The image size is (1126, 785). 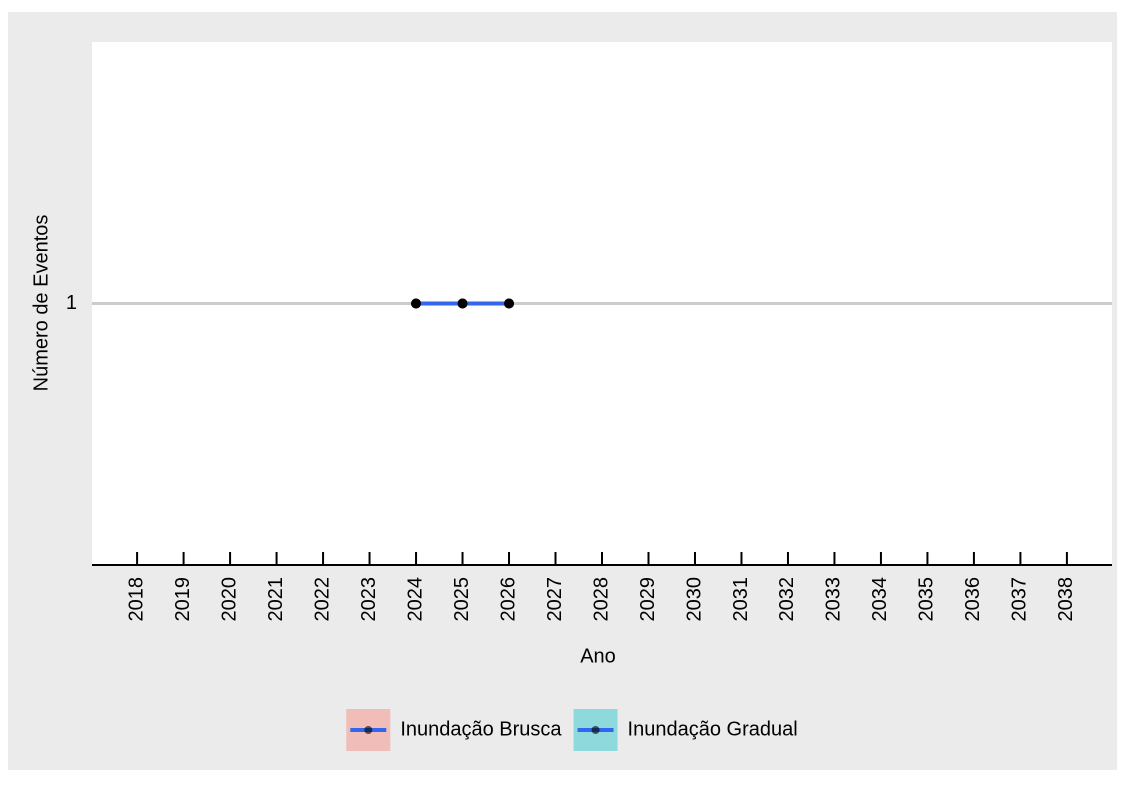 What do you see at coordinates (481, 729) in the screenshot?
I see `legend-label: Inundação Brusca` at bounding box center [481, 729].